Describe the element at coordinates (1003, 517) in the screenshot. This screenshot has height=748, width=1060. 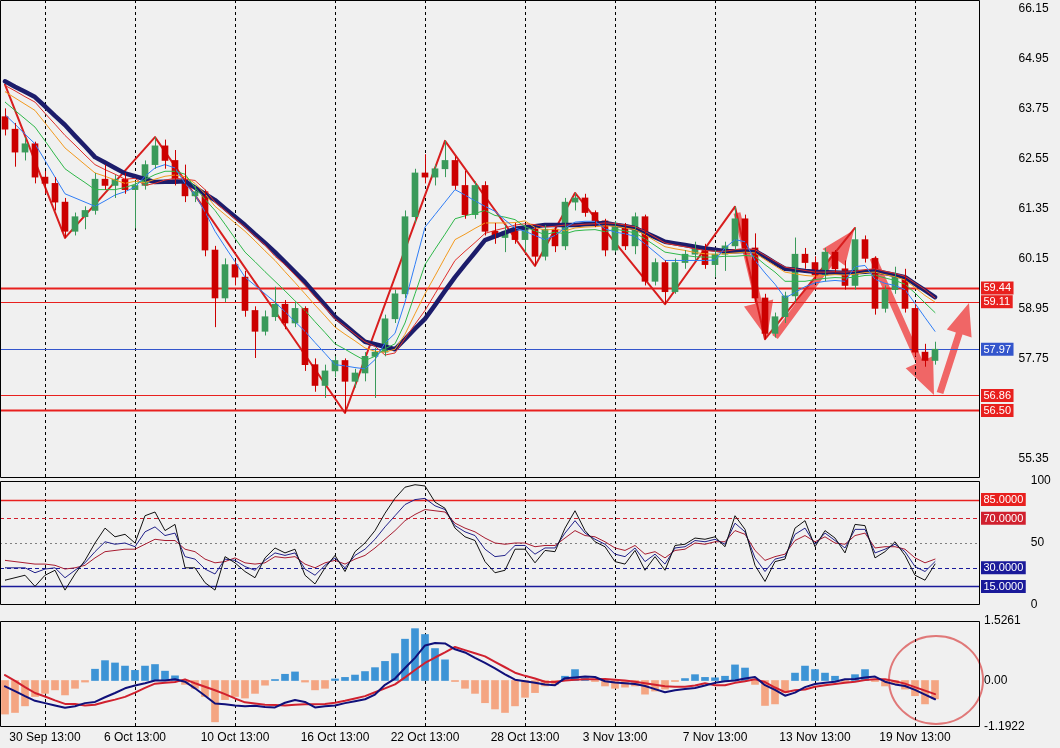
I see `ref-line-label: 70.0000` at that location.